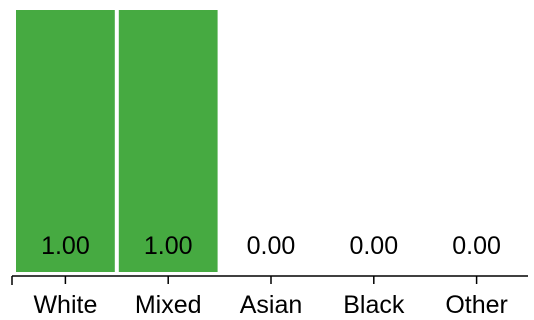 The image size is (534, 320). I want to click on x-tick-label-other: Other, so click(476, 305).